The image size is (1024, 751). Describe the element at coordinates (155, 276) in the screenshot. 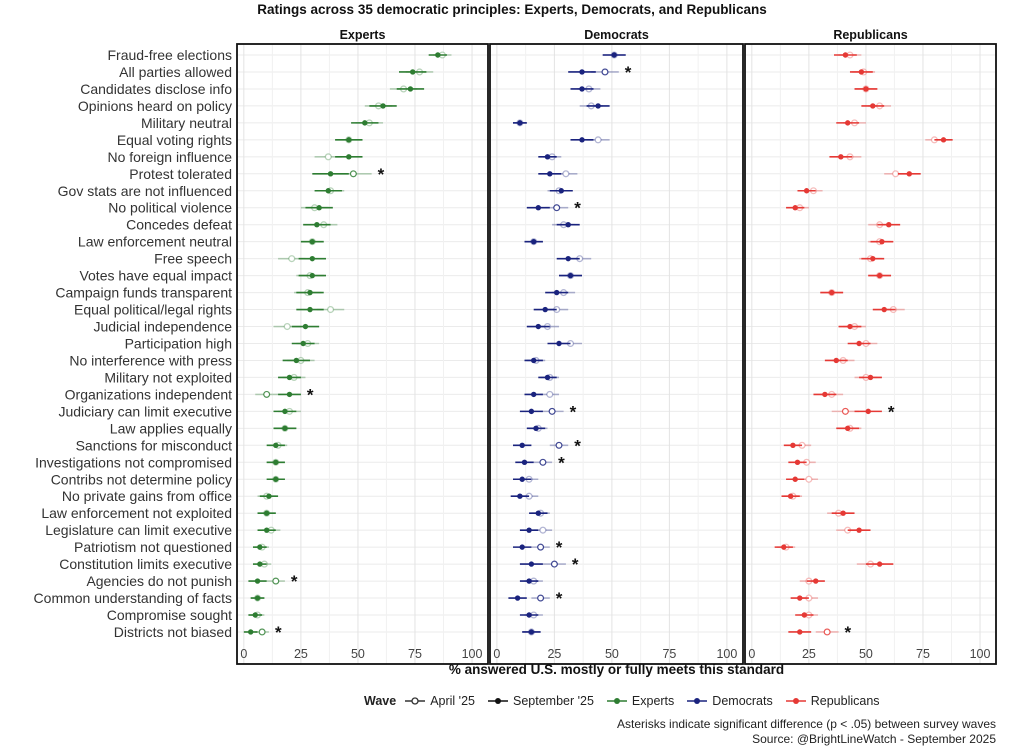

I see `category-label: Votes have equal impact` at that location.